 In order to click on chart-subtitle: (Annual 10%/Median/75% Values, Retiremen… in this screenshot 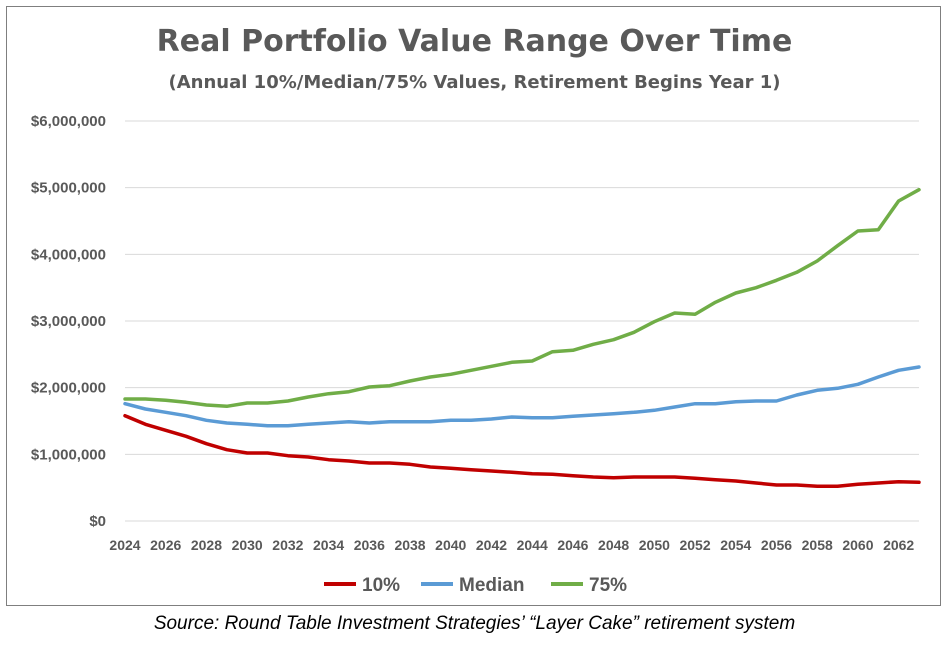, I will do `click(474, 82)`.